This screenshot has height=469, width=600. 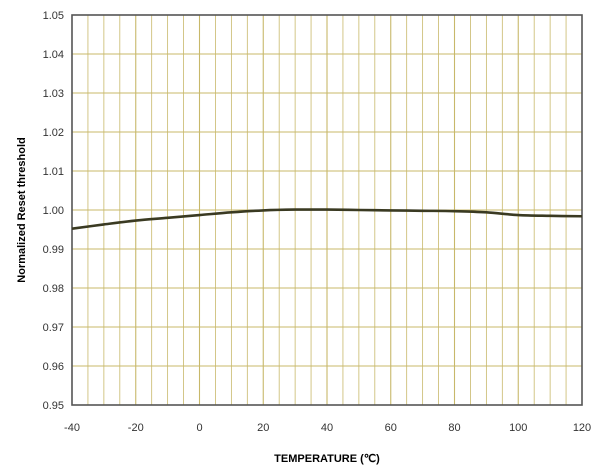 What do you see at coordinates (53, 94) in the screenshot?
I see `y-tick-label: 1.03` at bounding box center [53, 94].